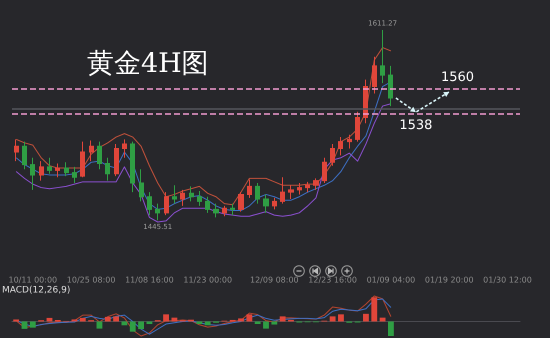 This screenshot has width=550, height=338. Describe the element at coordinates (415, 126) in the screenshot. I see `ref-line-label: 1538` at that location.